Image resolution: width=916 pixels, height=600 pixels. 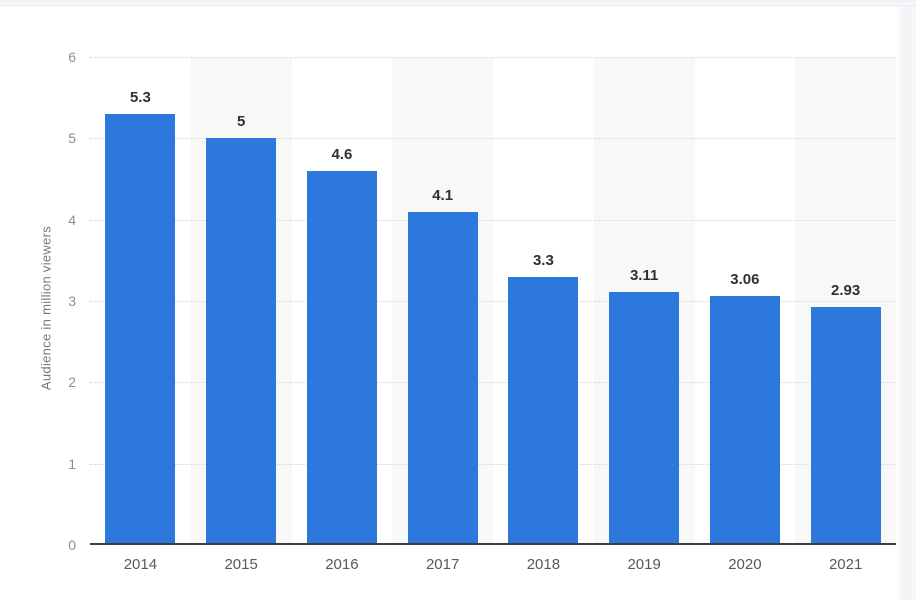 I want to click on bar-value-label: 3.06, so click(x=745, y=280).